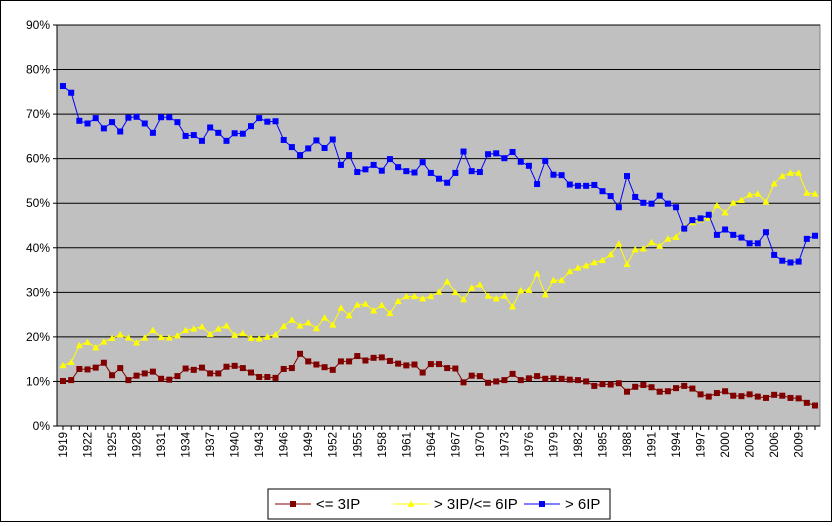 The height and width of the screenshot is (526, 832). What do you see at coordinates (38, 70) in the screenshot?
I see `y-tick-label: 80%` at bounding box center [38, 70].